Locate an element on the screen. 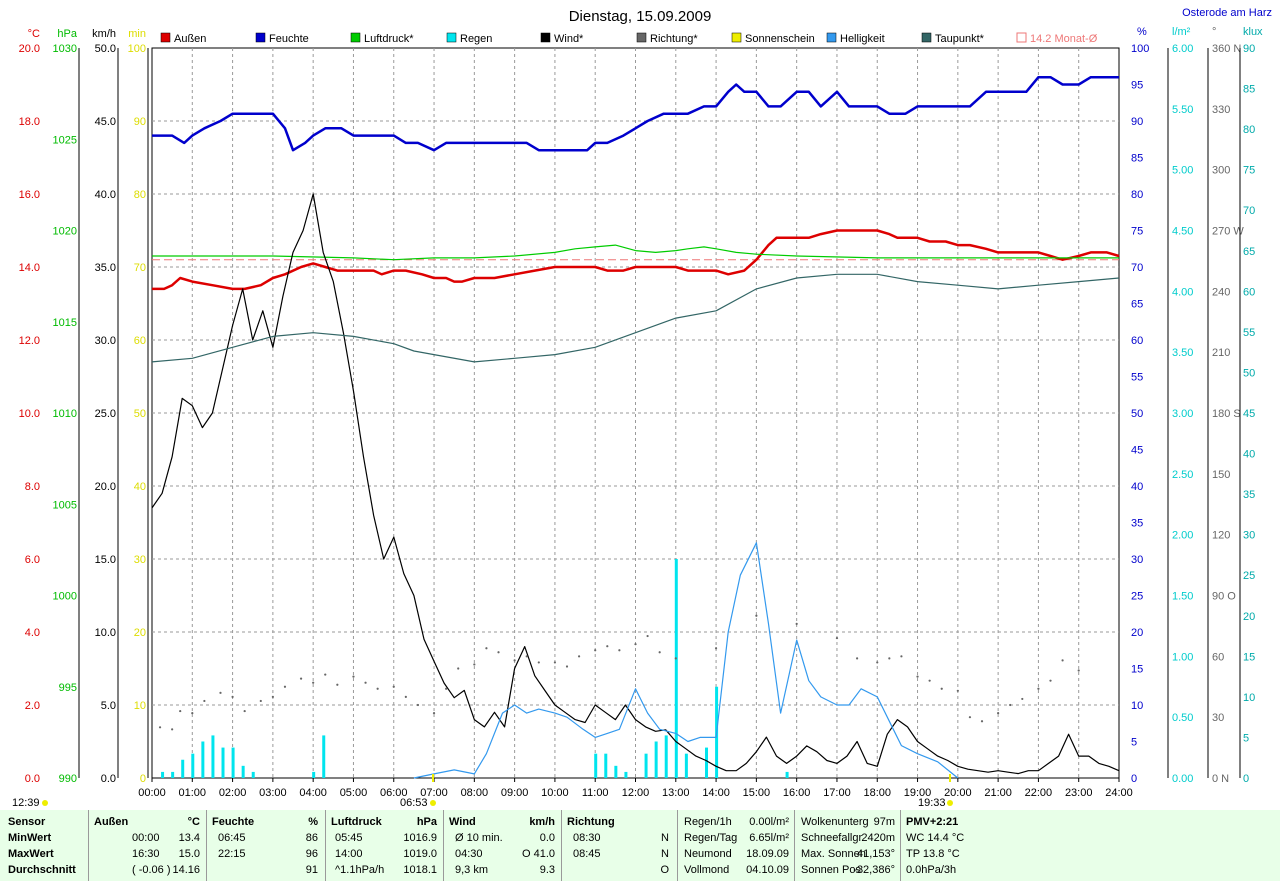  x-tick-label: 06:00 is located at coordinates (394, 793).